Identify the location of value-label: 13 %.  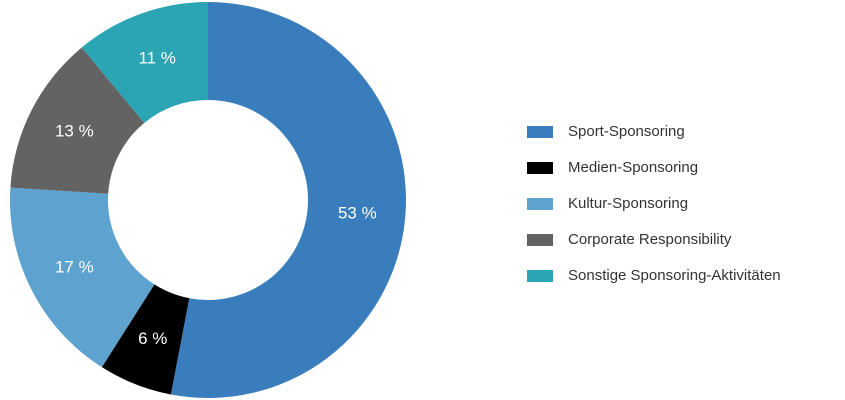
(74, 130).